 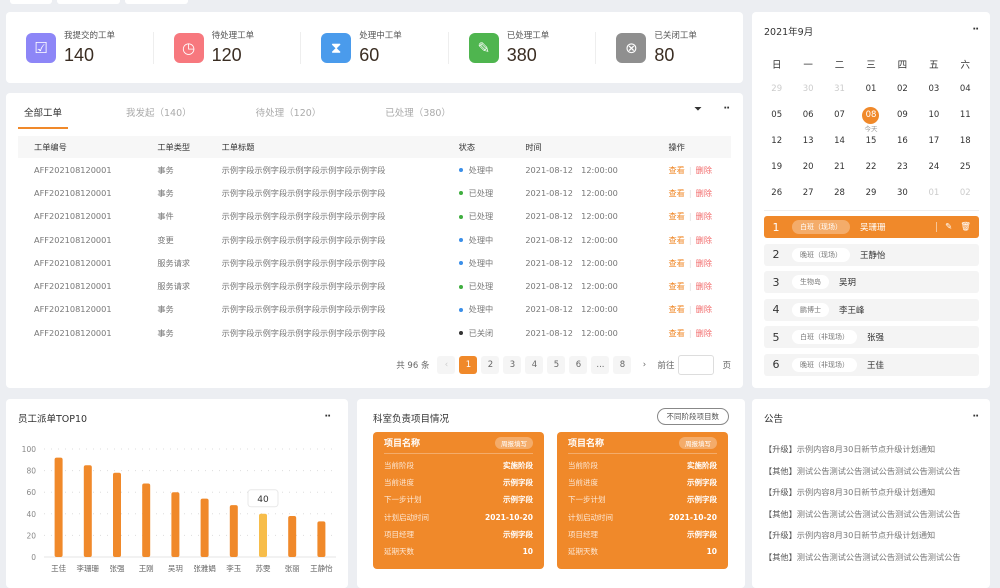 What do you see at coordinates (776, 193) in the screenshot?
I see `calendar-day: 26` at bounding box center [776, 193].